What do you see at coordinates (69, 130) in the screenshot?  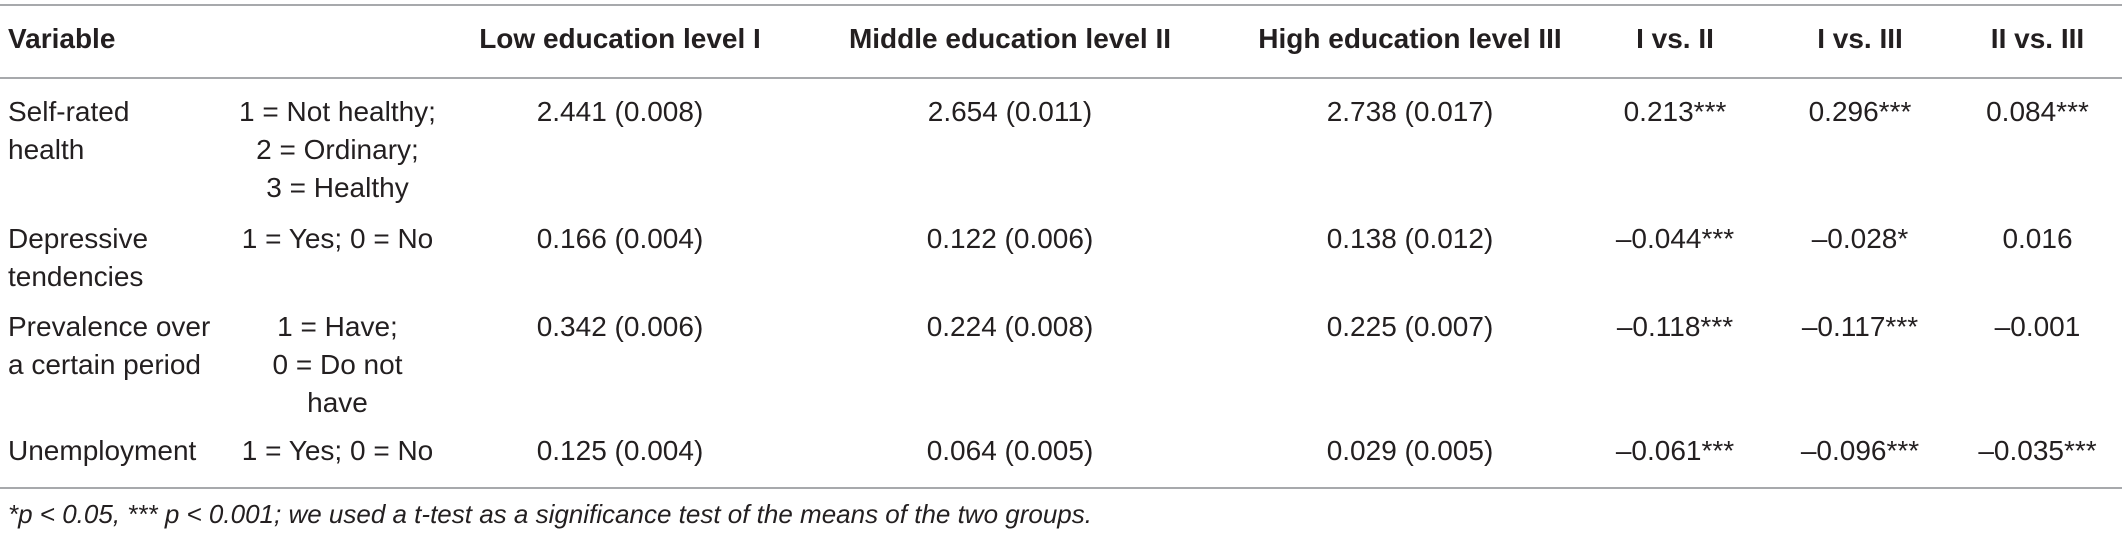 I see `row-variable: Self-rated health` at bounding box center [69, 130].